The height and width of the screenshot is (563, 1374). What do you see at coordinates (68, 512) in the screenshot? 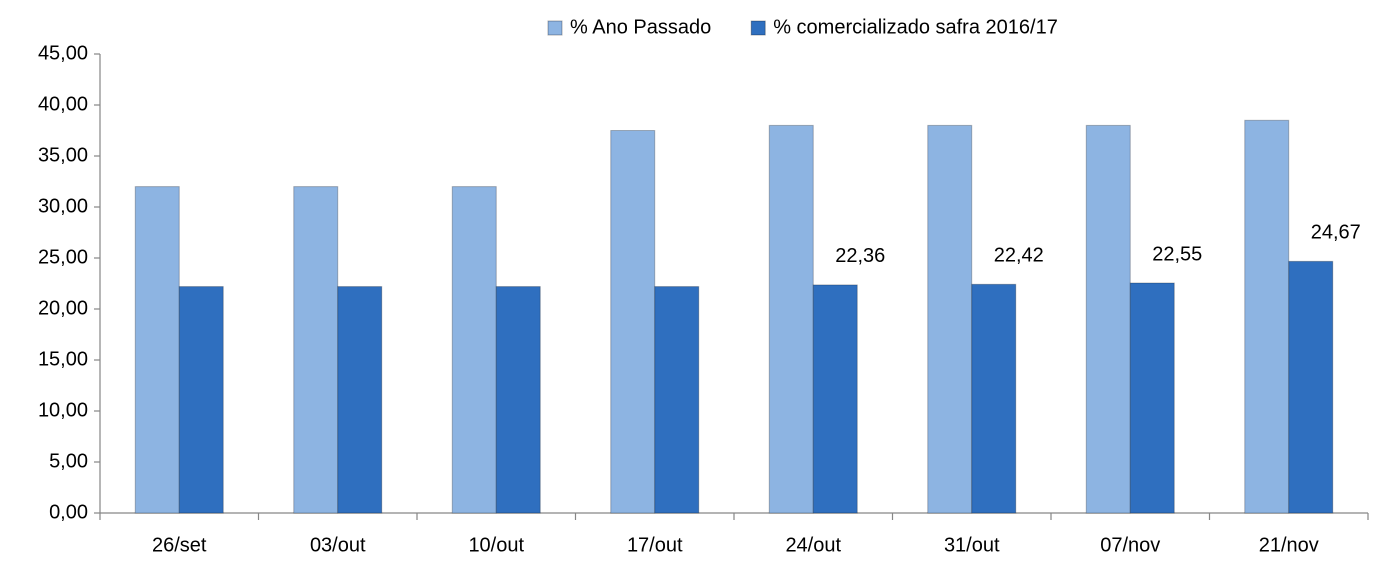
I see `y-tick-label: 0,00` at bounding box center [68, 512].